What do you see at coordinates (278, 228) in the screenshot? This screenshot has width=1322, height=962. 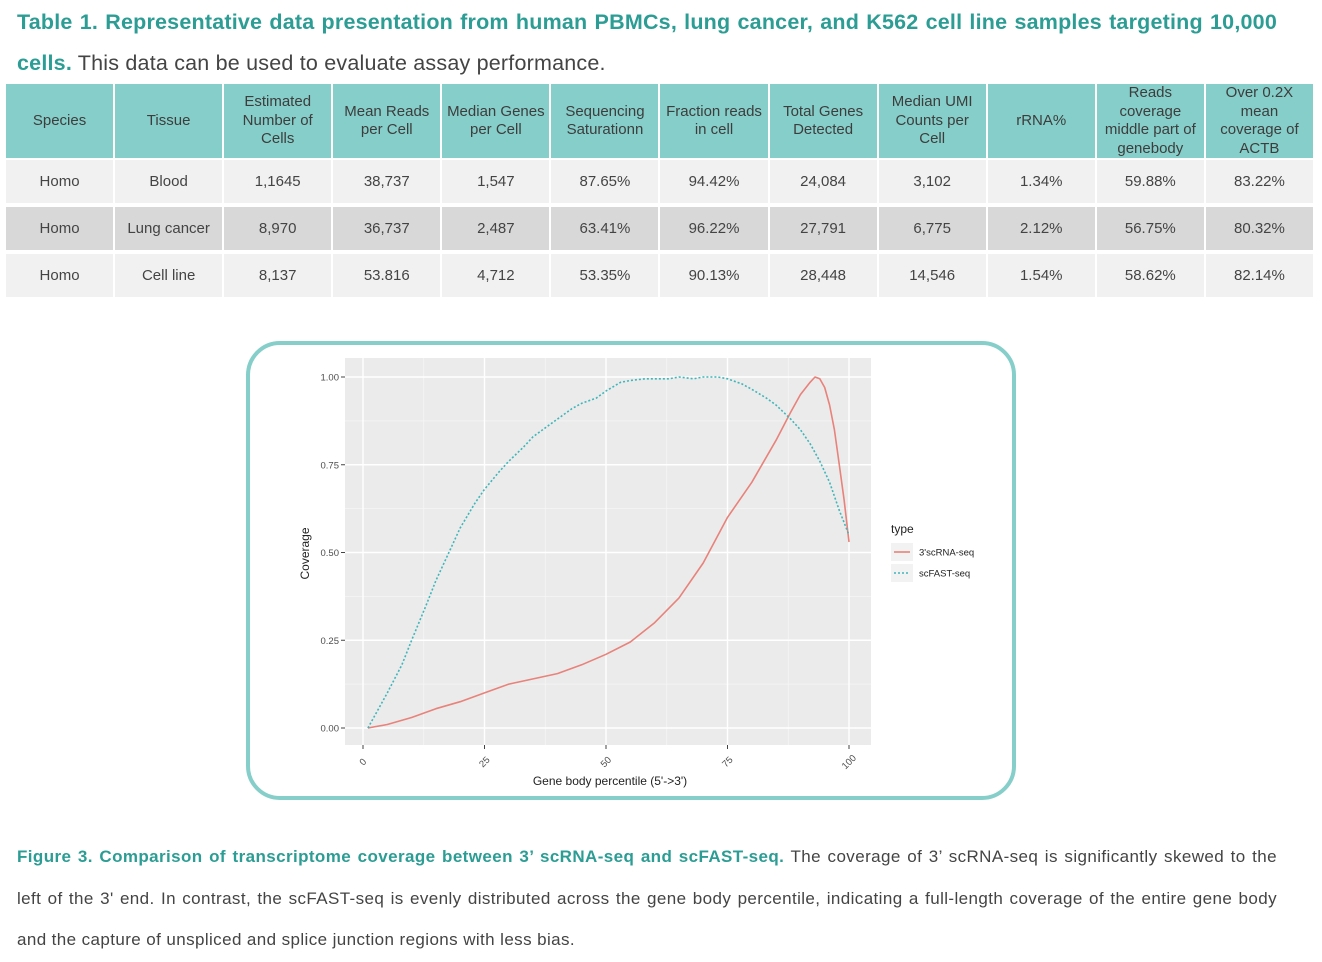 I see `table-cell: 8,970` at bounding box center [278, 228].